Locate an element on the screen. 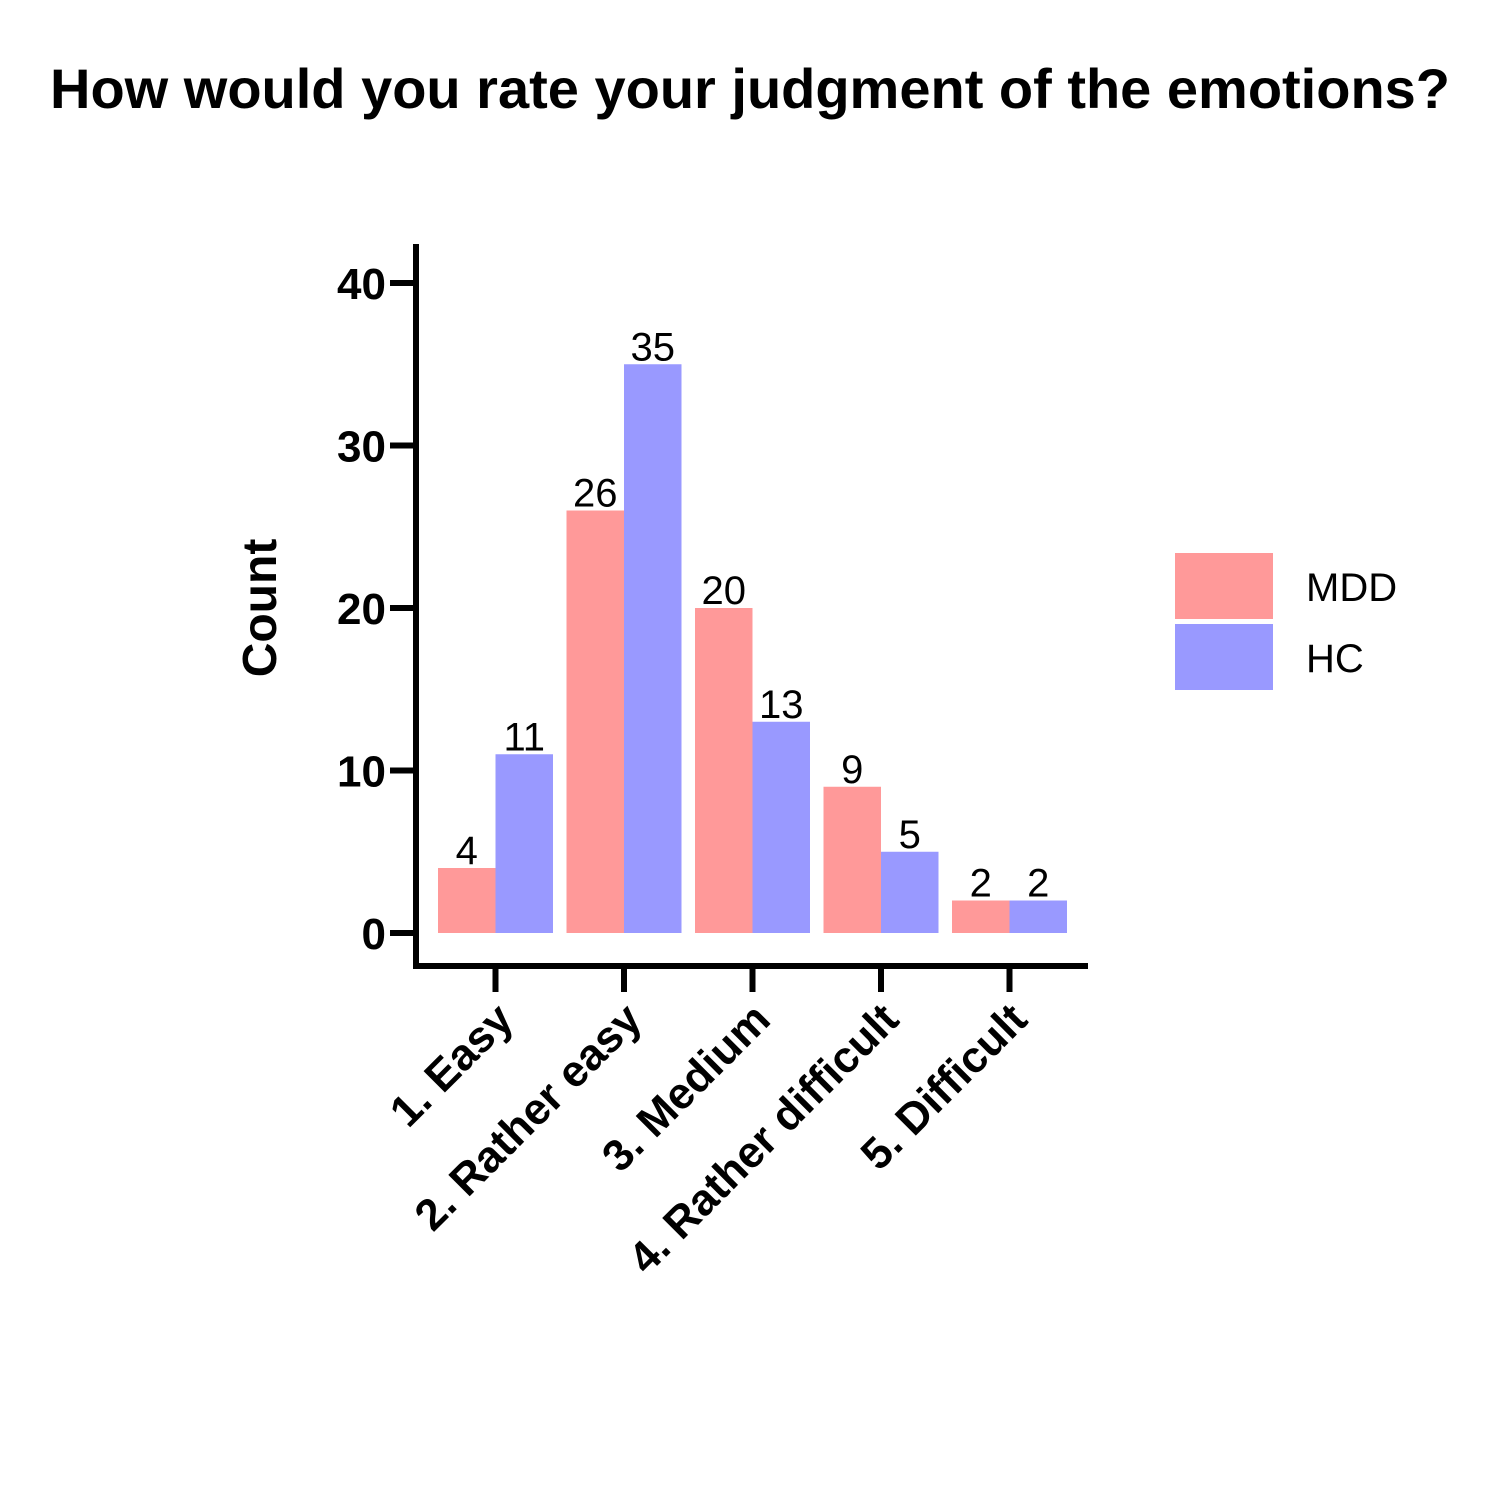 This screenshot has height=1505, width=1500. data-label: 20 is located at coordinates (724, 591).